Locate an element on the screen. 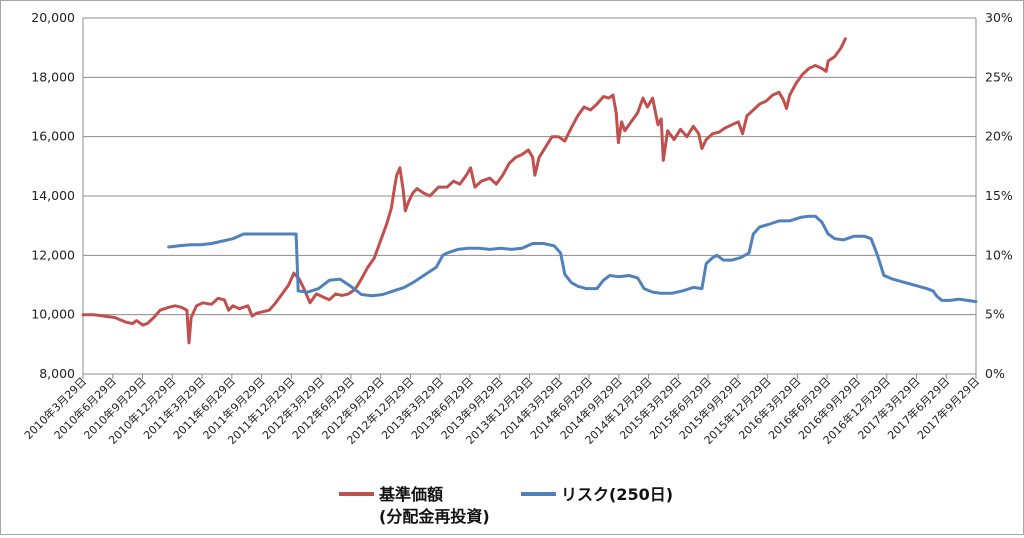  left-axis-tick-label: 18,000 is located at coordinates (53, 76).